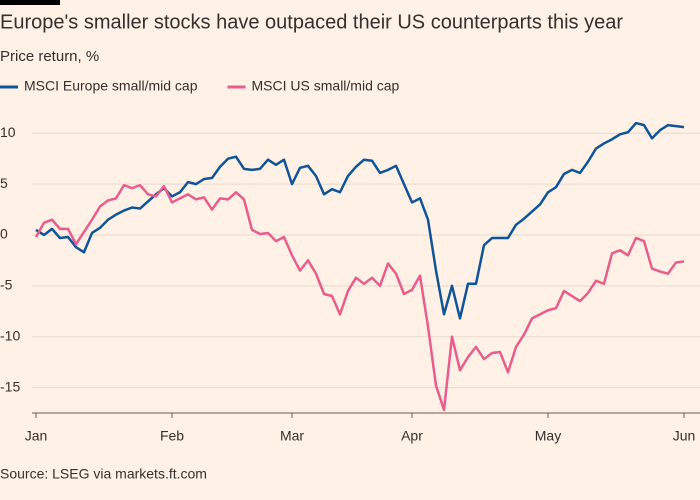 This screenshot has height=500, width=700. What do you see at coordinates (172, 436) in the screenshot?
I see `x-tick-label: Feb` at bounding box center [172, 436].